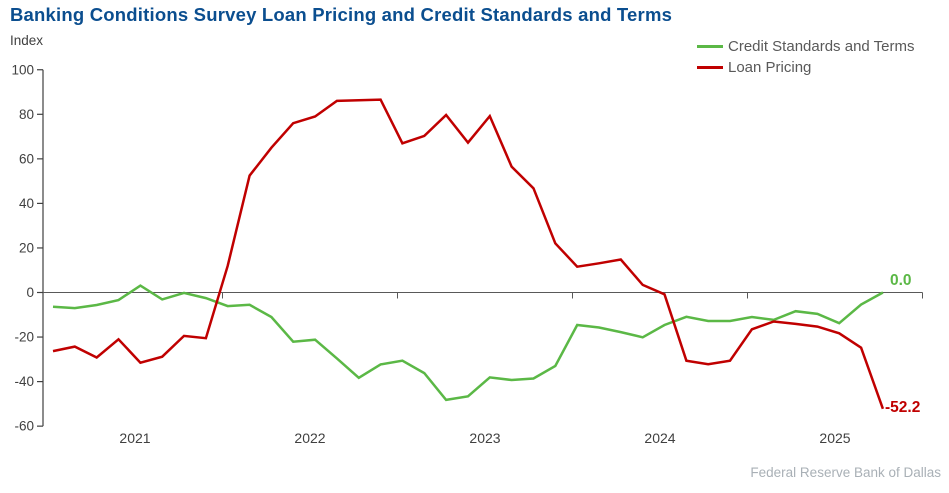 The height and width of the screenshot is (493, 949). What do you see at coordinates (134, 438) in the screenshot?
I see `x-year-label: 2021` at bounding box center [134, 438].